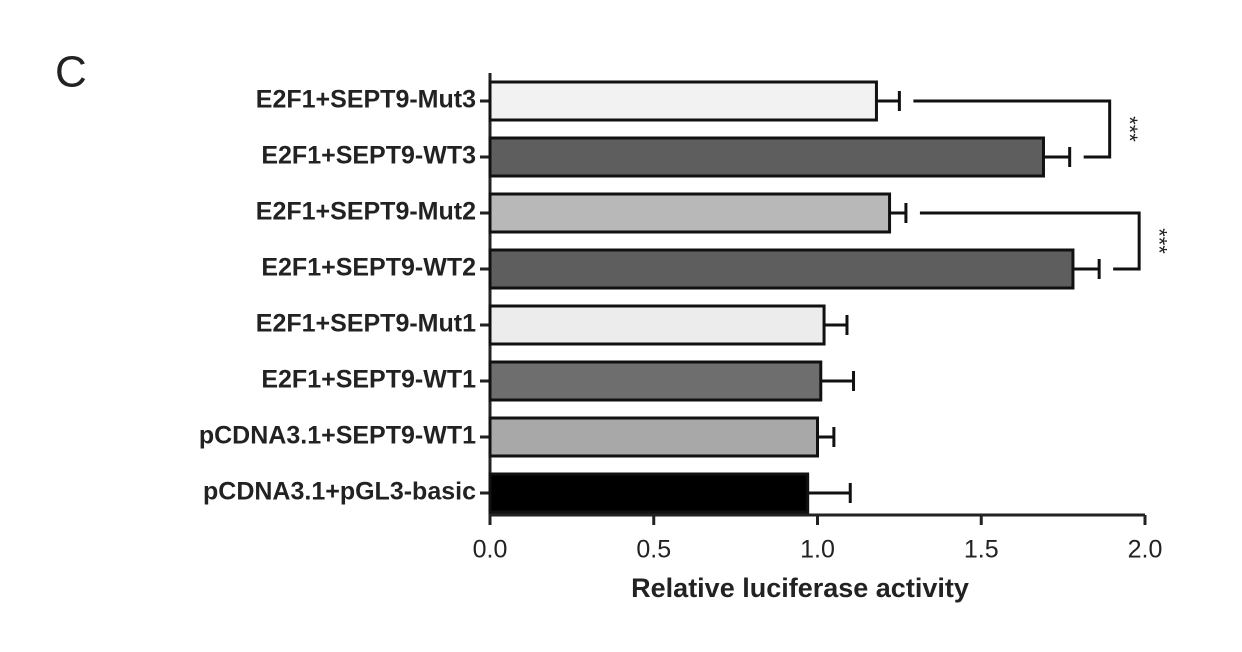 This screenshot has width=1242, height=652. Describe the element at coordinates (337, 436) in the screenshot. I see `y-tick-label: pCDNA3.1+SEPT9-WT1` at that location.